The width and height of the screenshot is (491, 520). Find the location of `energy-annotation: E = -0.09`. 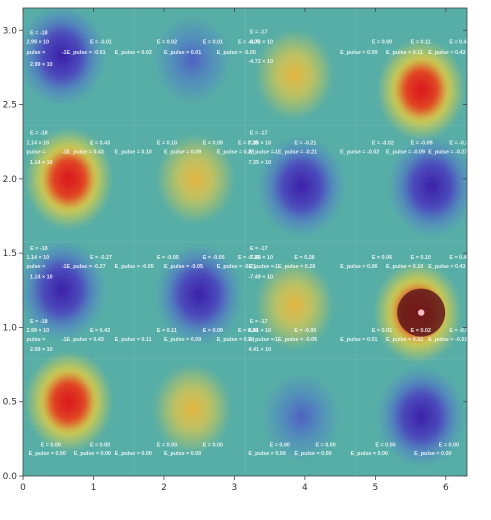

energy-annotation: E = -0.09 is located at coordinates (422, 144).